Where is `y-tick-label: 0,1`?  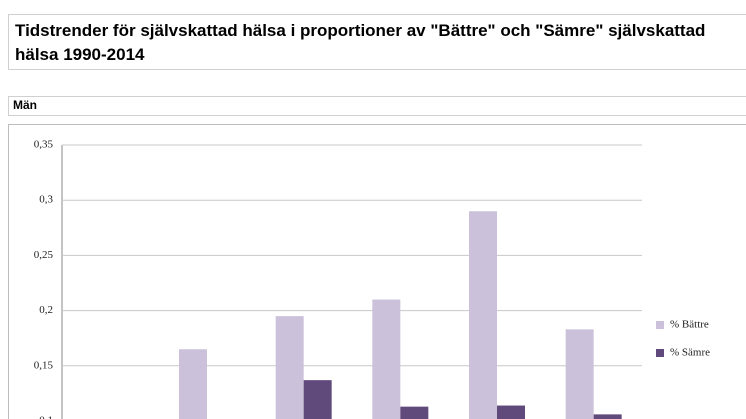
y-tick-label: 0,1 is located at coordinates (46, 417).